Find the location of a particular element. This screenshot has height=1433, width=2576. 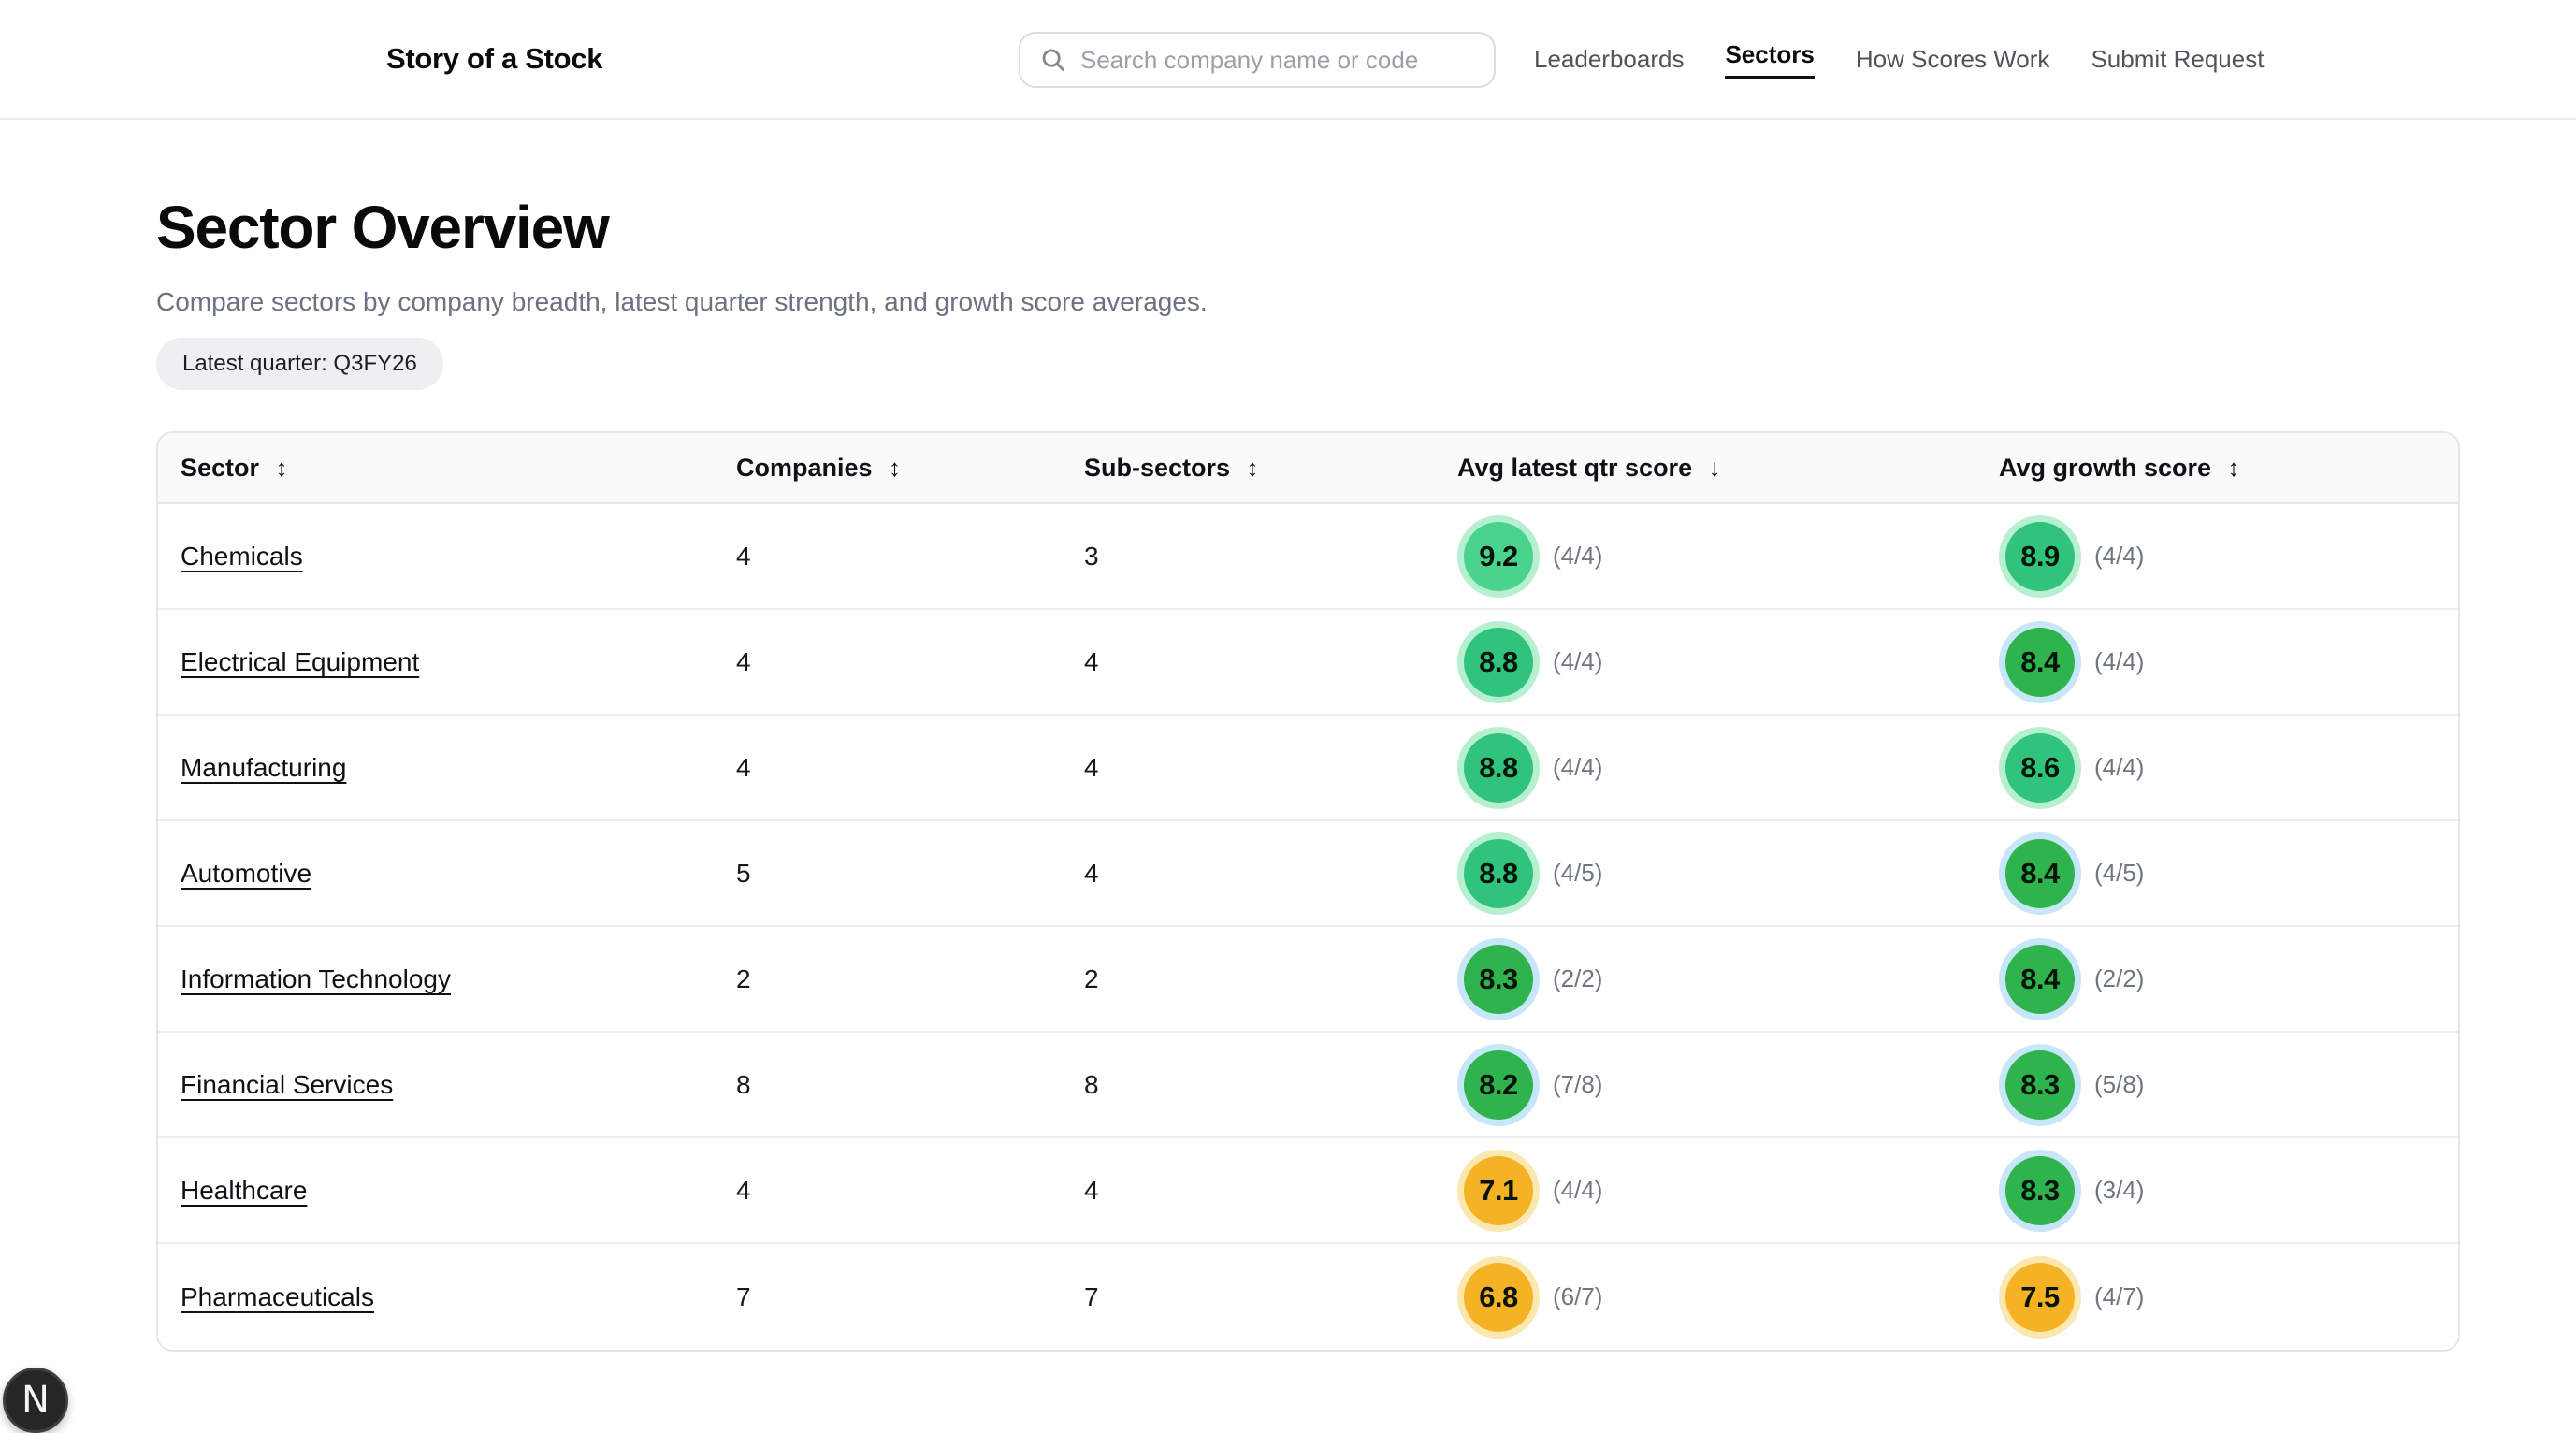

sector-link: Healthcare is located at coordinates (245, 1190).